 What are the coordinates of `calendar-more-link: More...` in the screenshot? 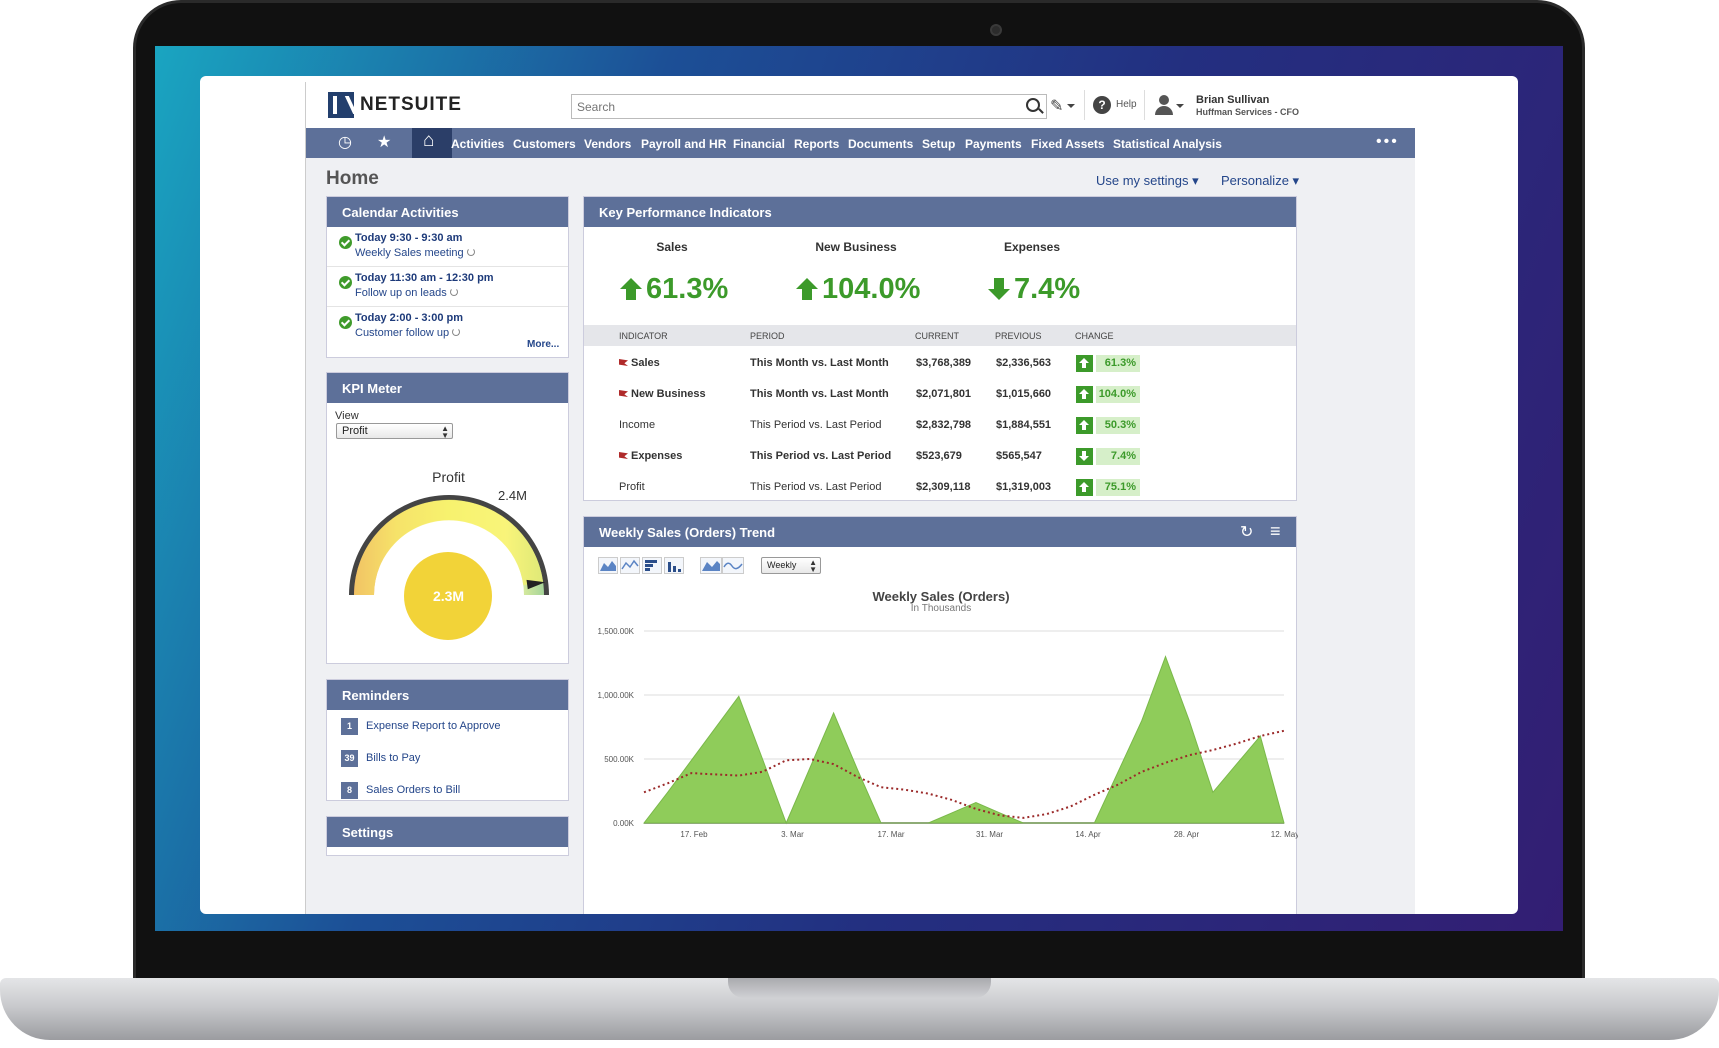 It's located at (543, 344).